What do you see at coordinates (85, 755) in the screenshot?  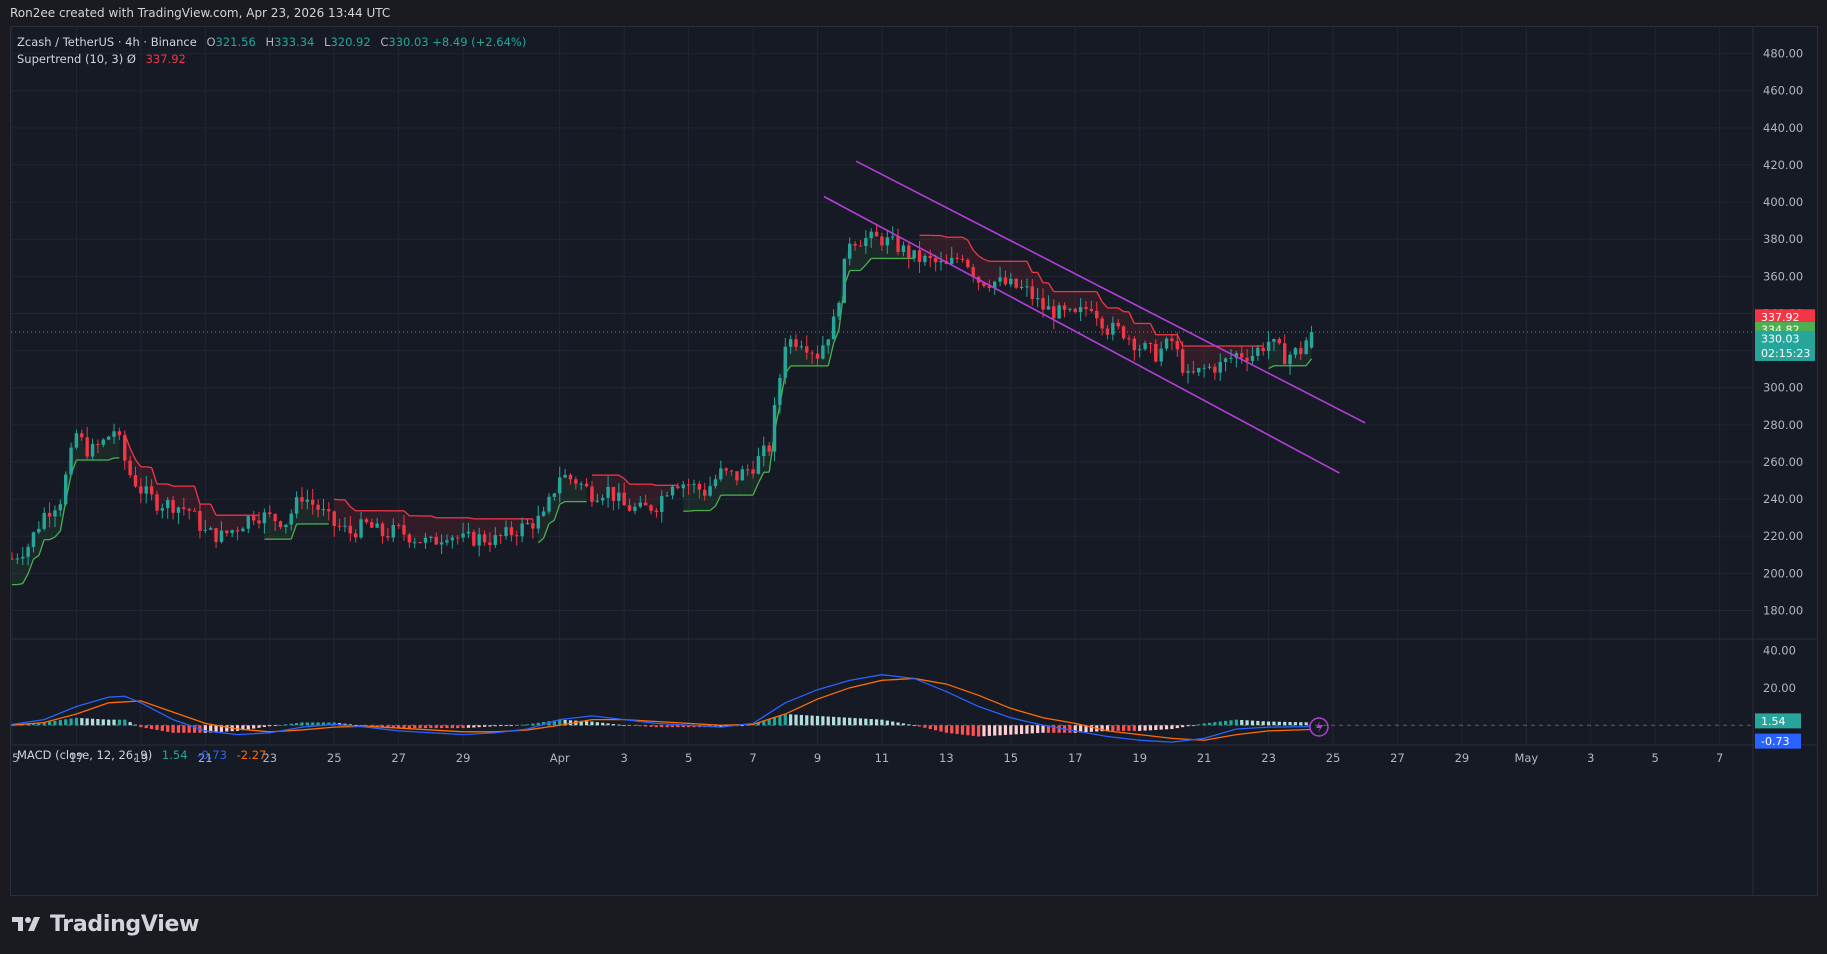 I see `macd-label: MACD (close, 12, 26, 9)` at bounding box center [85, 755].